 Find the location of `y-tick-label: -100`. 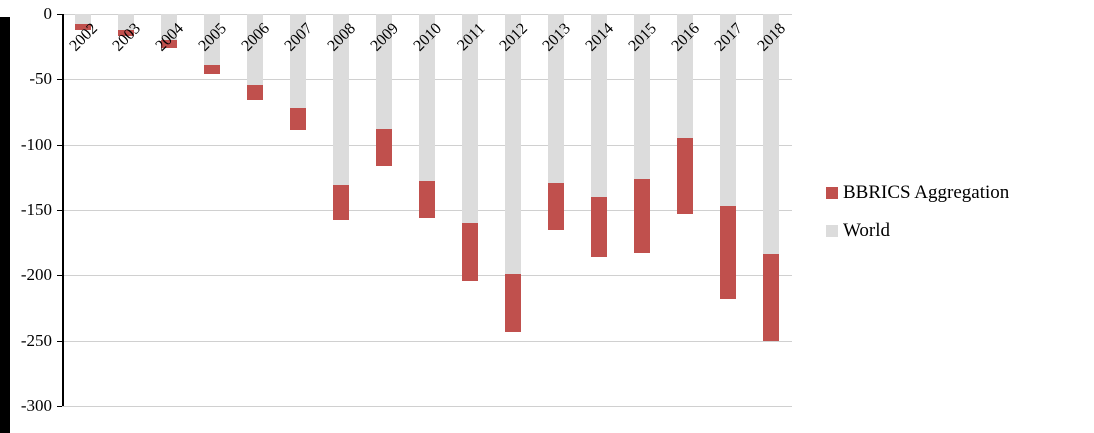

y-tick-label: -100 is located at coordinates (36, 144).